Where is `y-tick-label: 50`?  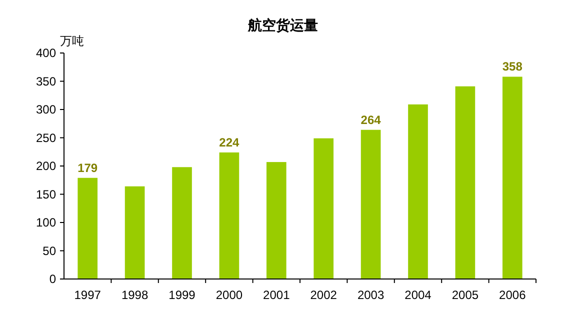 y-tick-label: 50 is located at coordinates (49, 251).